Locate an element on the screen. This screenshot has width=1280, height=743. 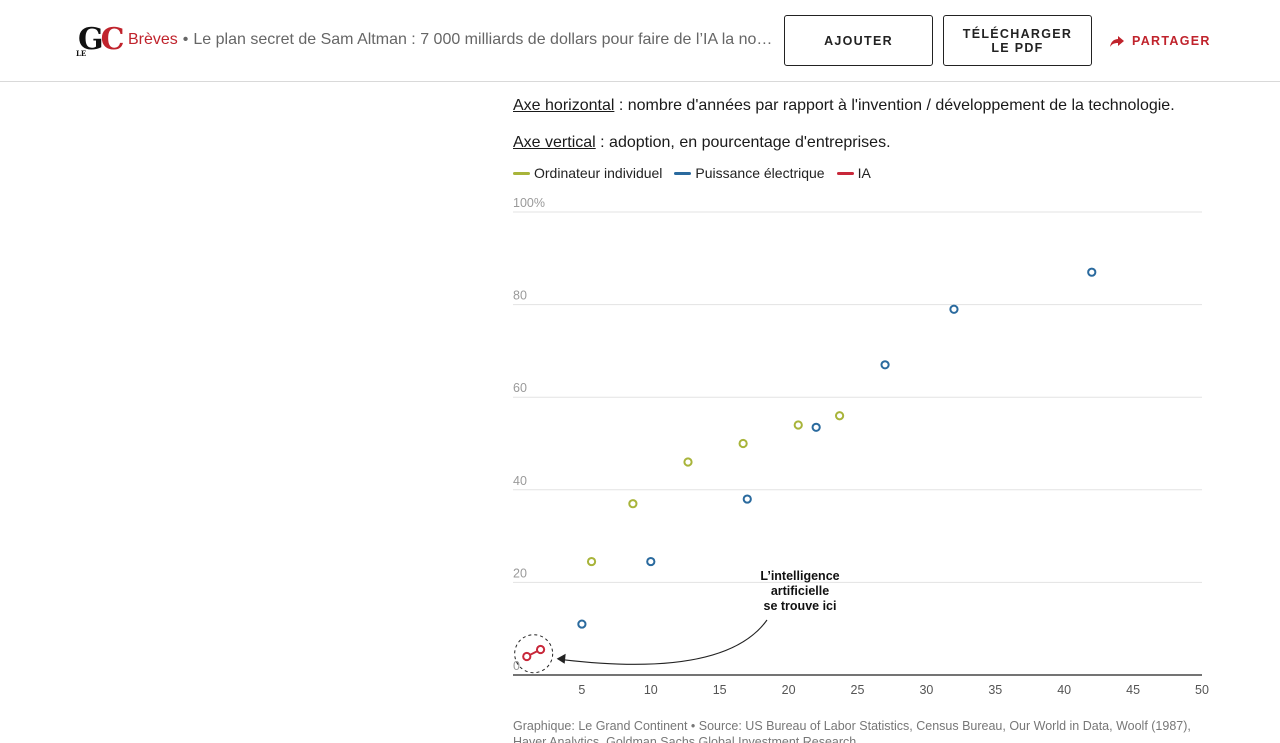
x-tick-label: 25 is located at coordinates (858, 690).